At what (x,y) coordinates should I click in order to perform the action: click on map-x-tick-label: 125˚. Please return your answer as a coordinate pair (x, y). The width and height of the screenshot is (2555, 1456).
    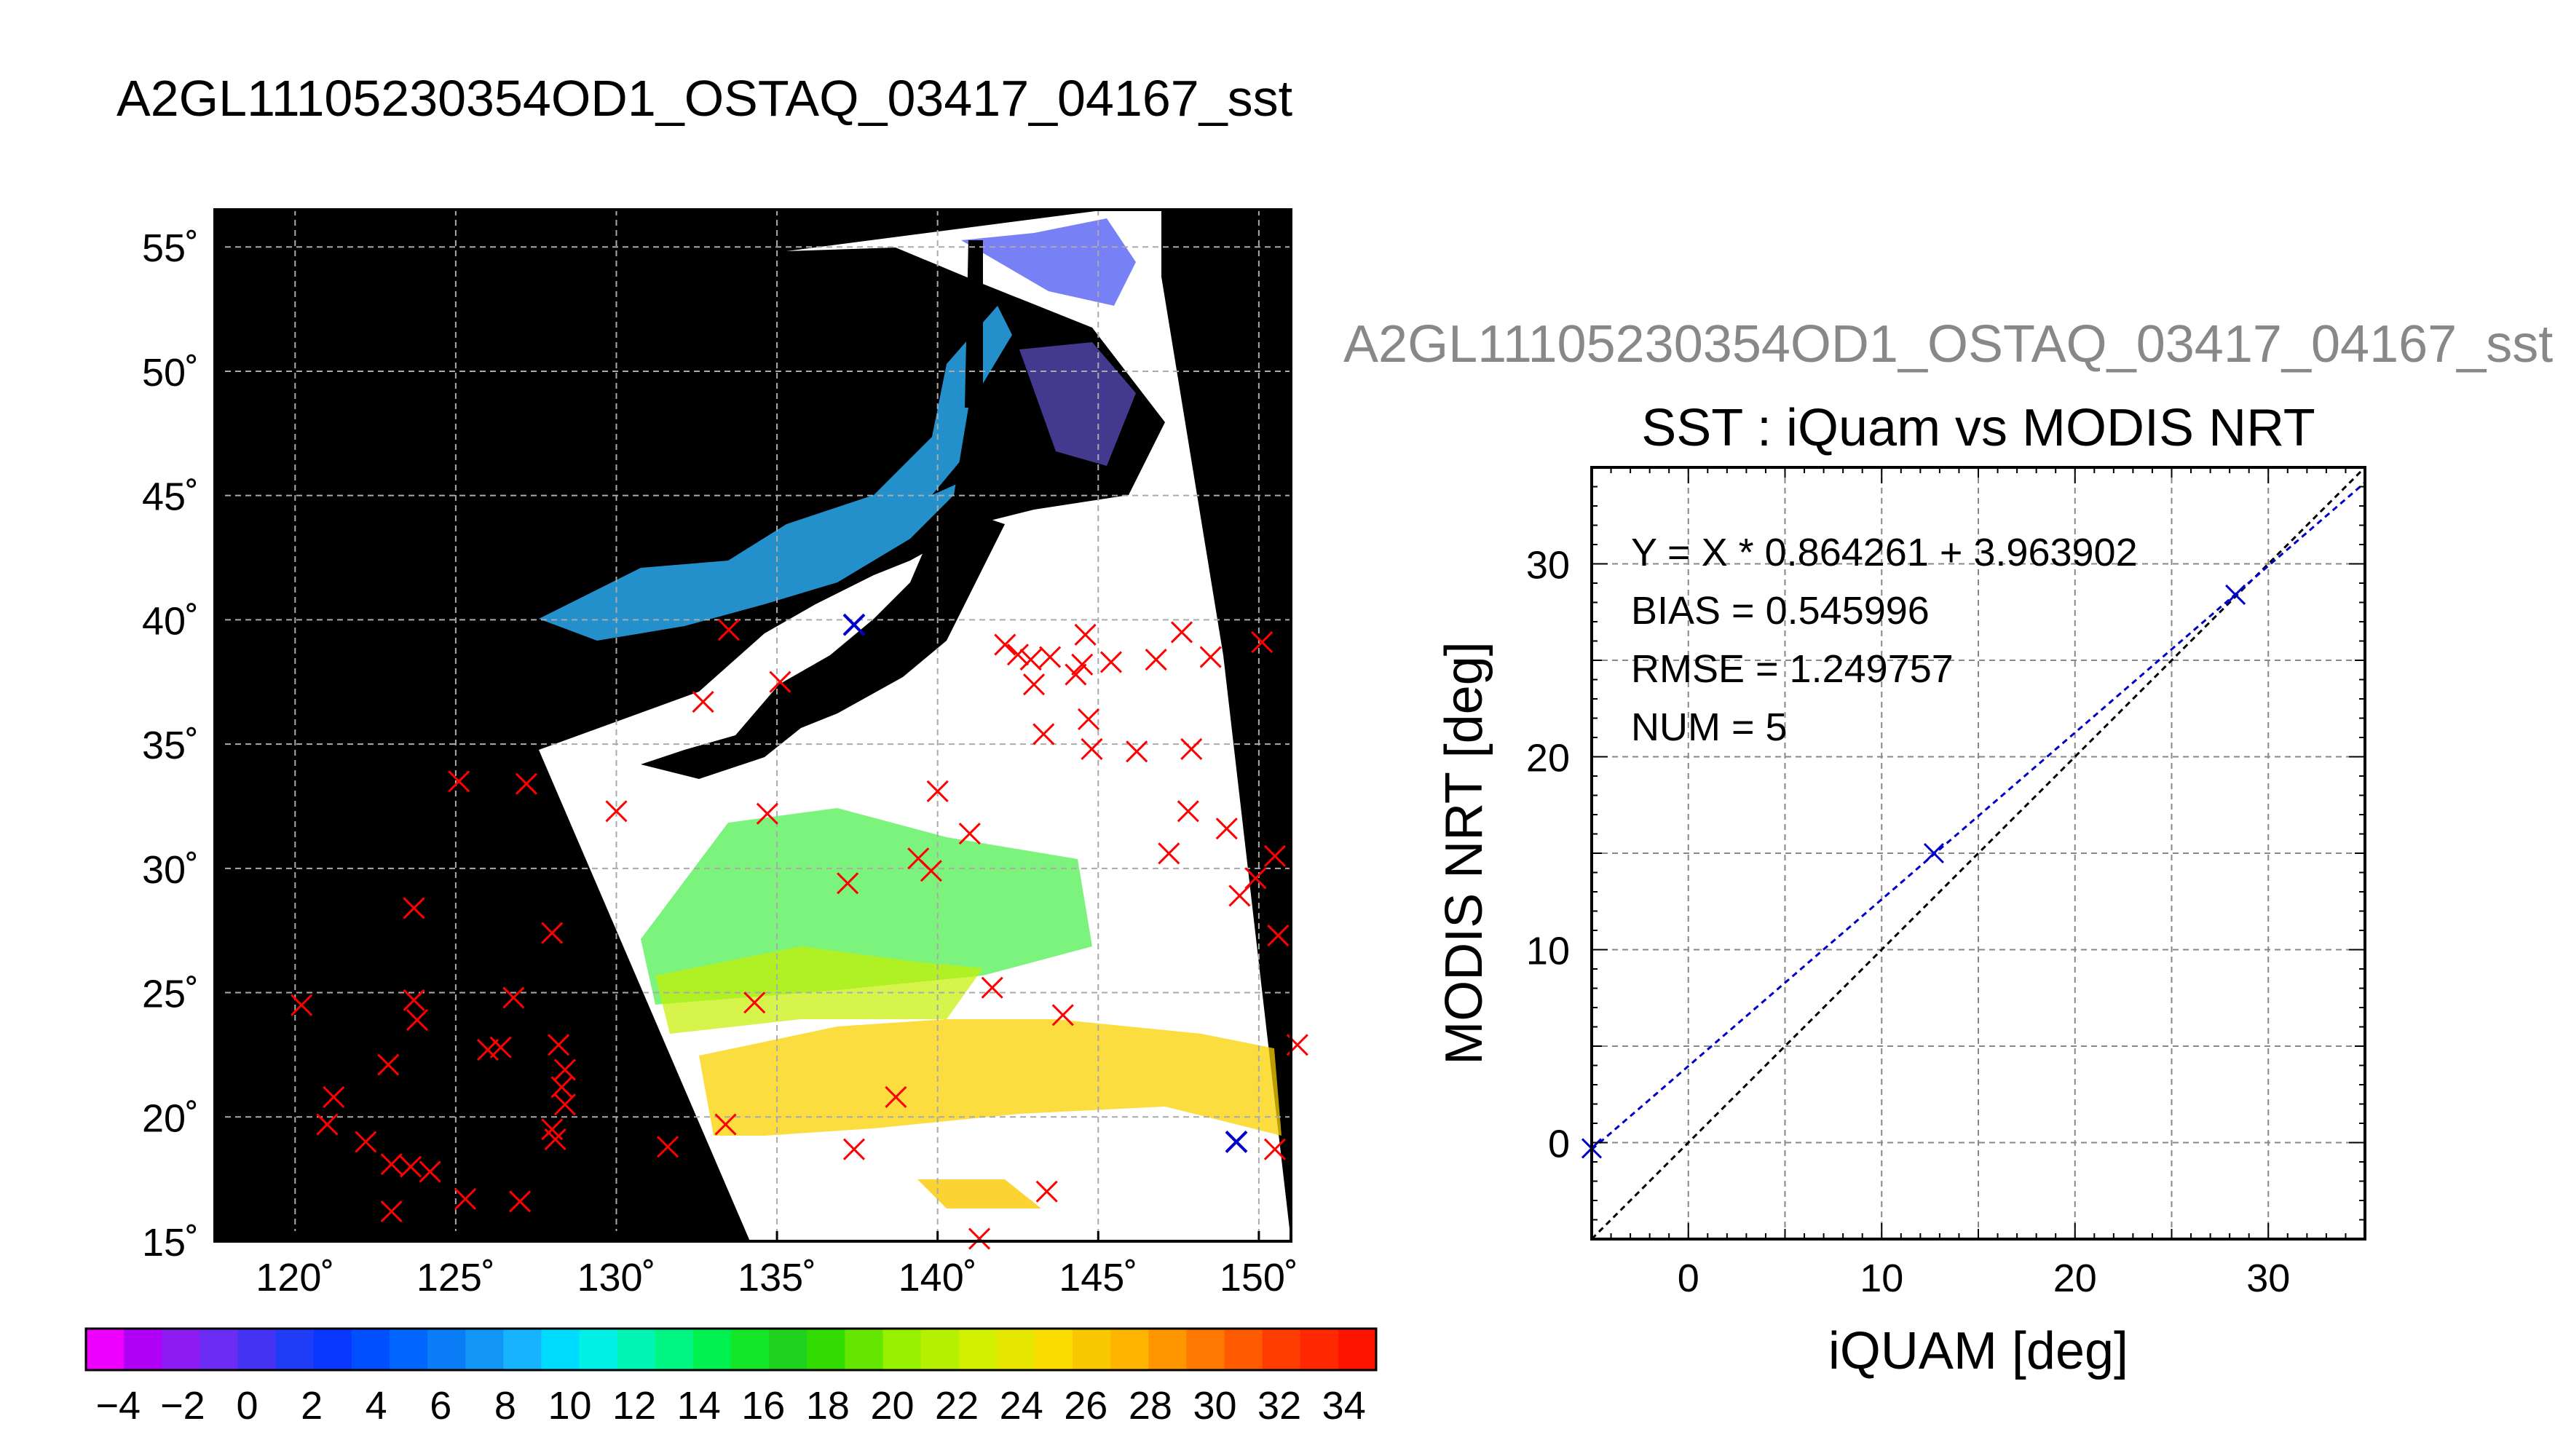
    Looking at the image, I should click on (455, 1277).